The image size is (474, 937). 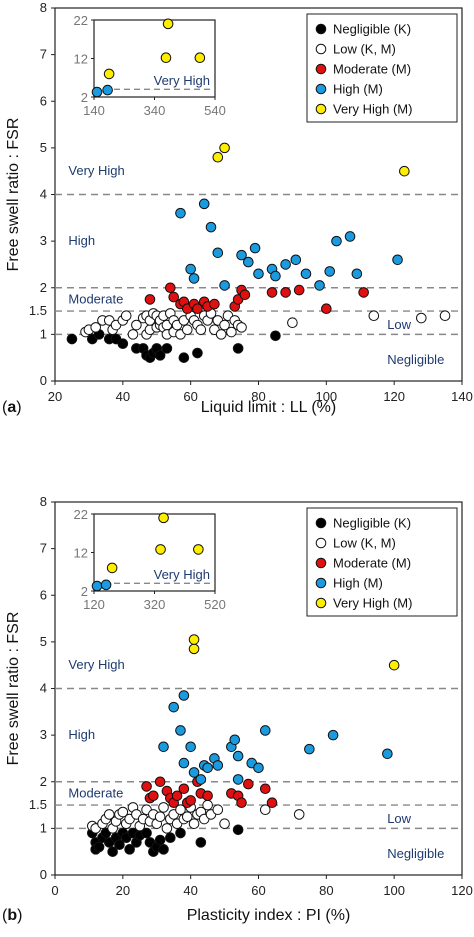 What do you see at coordinates (81, 553) in the screenshot?
I see `inset-y-tick-label: 12` at bounding box center [81, 553].